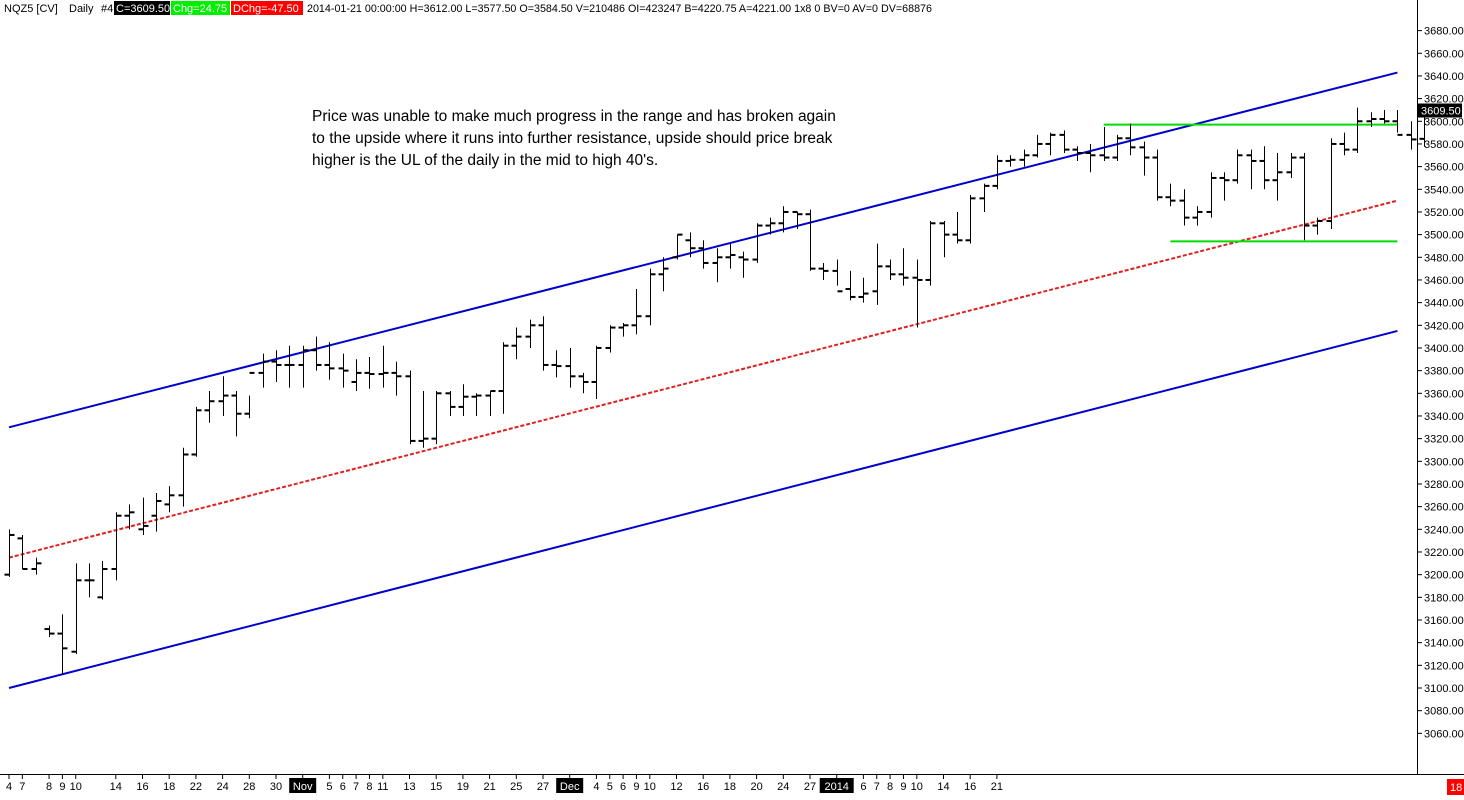  I want to click on y-tick-label: 3300.00, so click(1444, 462).